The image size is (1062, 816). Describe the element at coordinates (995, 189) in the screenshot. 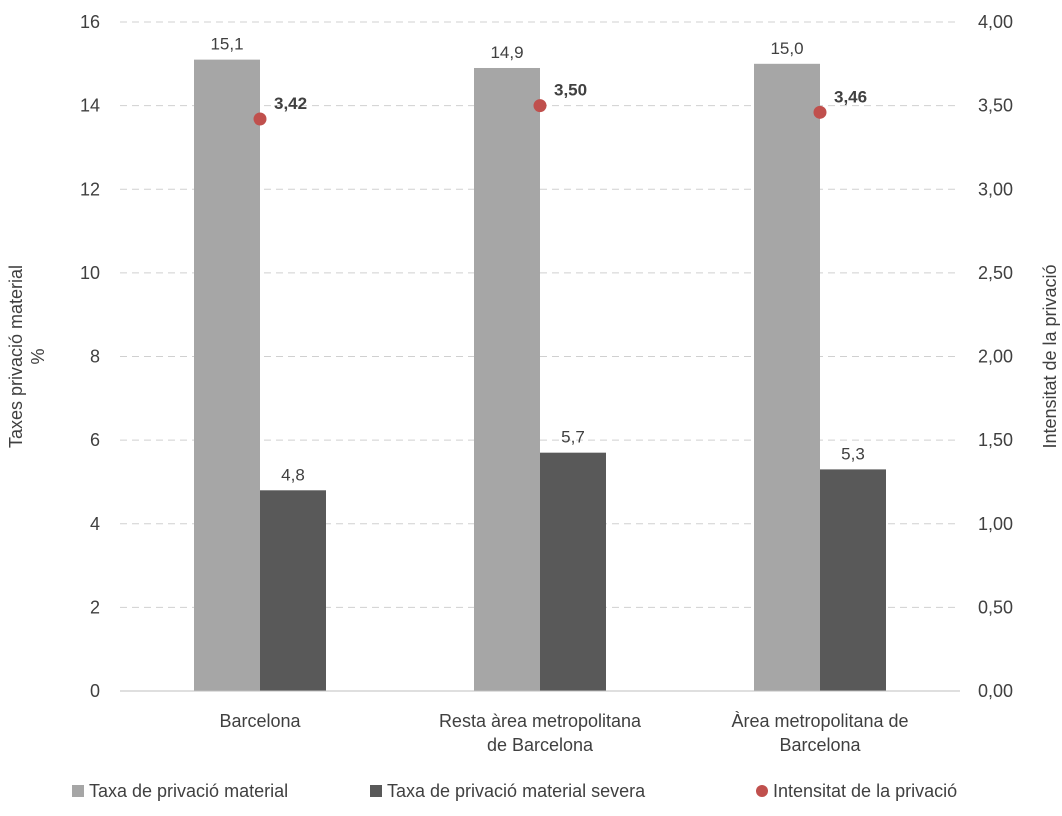

I see `y-right-tick-label: 3,00` at that location.